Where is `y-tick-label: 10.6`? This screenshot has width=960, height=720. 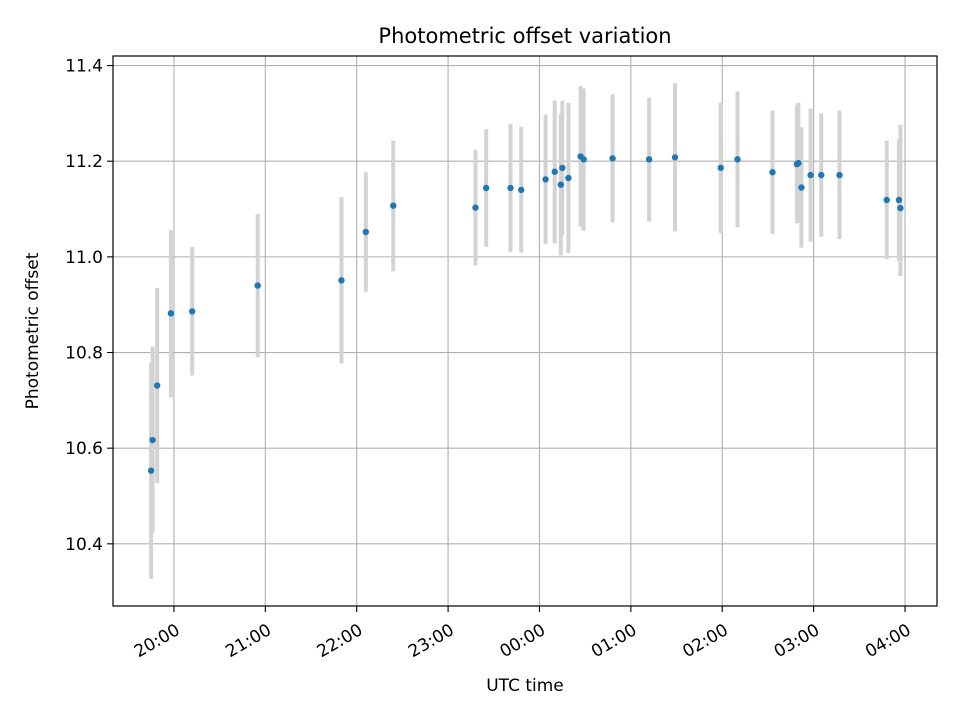 y-tick-label: 10.6 is located at coordinates (84, 449).